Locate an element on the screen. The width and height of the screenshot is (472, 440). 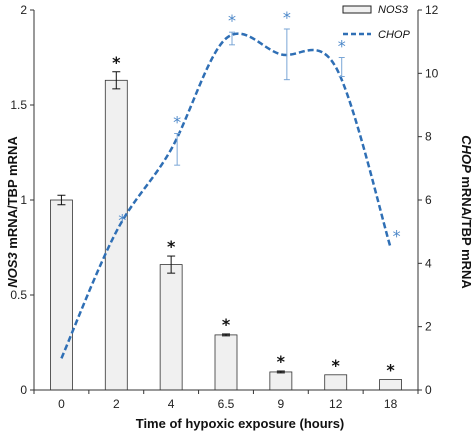
y-left-tick-label: 1.5 is located at coordinates (18, 105).